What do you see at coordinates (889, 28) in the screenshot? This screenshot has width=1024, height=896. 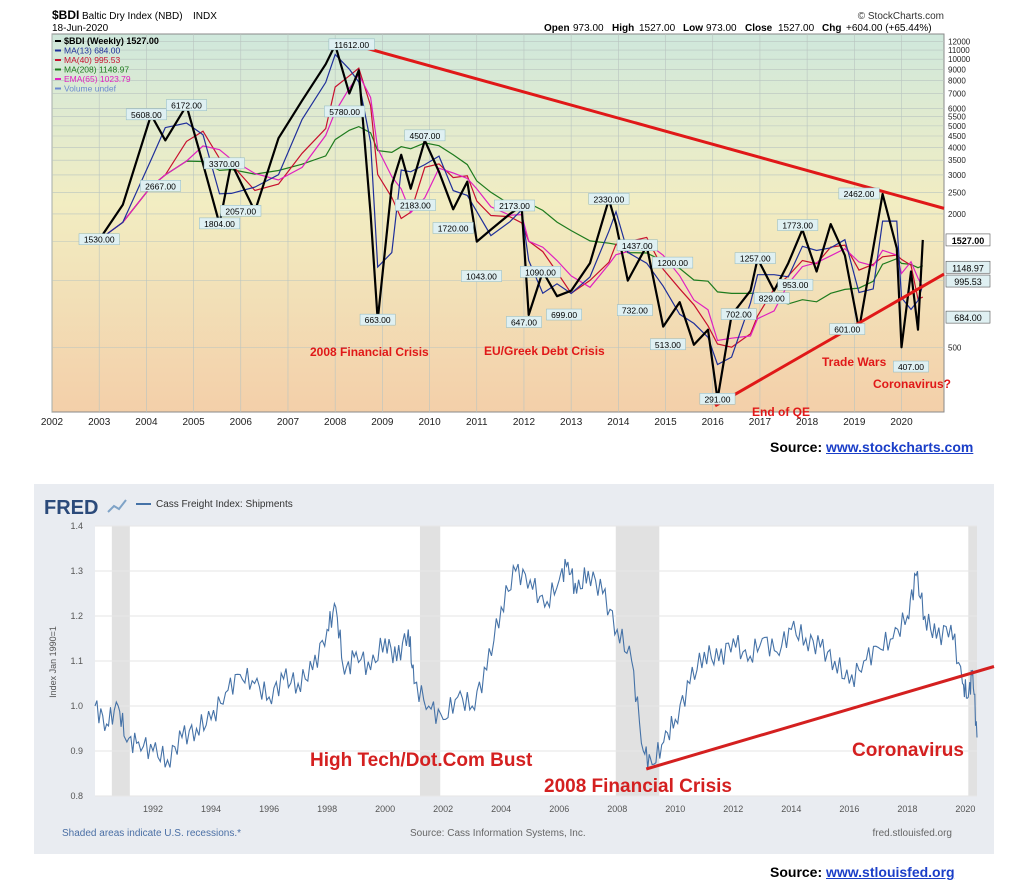 I see `quote-chg: +604.00 (+65.44%)` at bounding box center [889, 28].